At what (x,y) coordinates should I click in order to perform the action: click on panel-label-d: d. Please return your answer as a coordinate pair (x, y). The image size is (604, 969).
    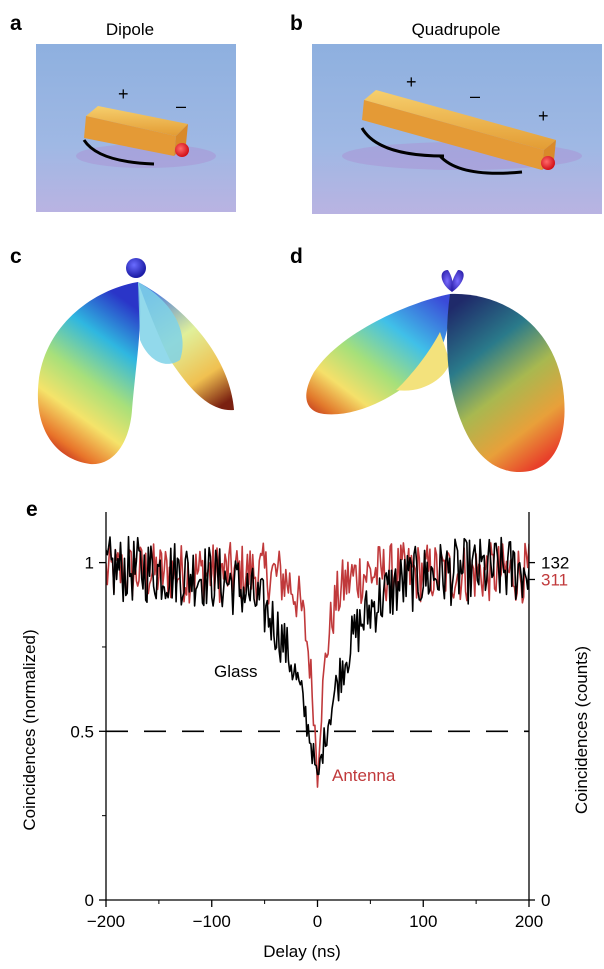
    Looking at the image, I should click on (296, 256).